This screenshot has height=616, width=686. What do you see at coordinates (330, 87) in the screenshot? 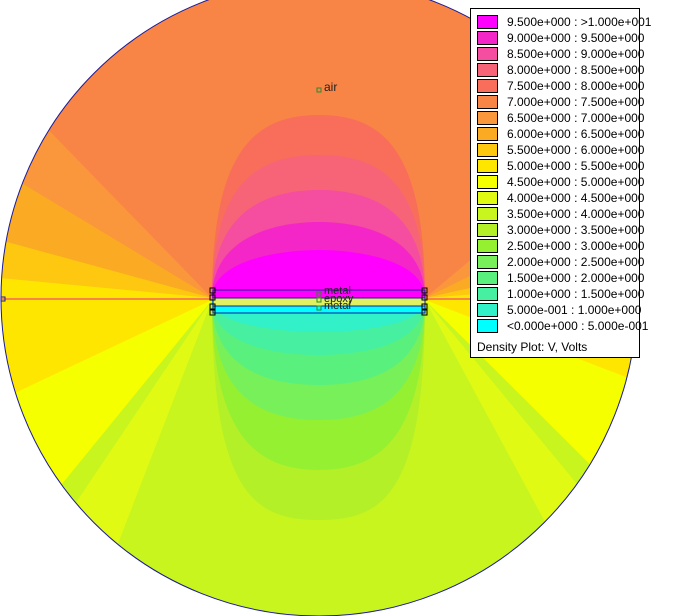
I see `air-label: air` at bounding box center [330, 87].